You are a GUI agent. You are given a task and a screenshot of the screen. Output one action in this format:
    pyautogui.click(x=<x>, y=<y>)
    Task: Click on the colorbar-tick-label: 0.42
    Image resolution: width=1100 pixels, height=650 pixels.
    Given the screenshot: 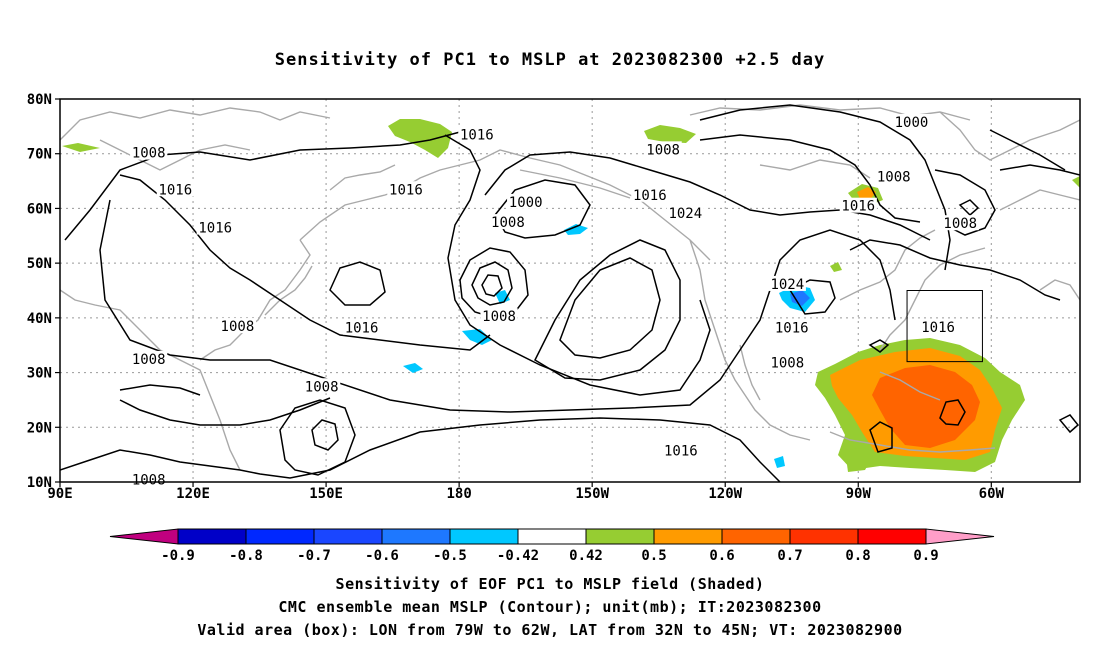 What is the action you would take?
    pyautogui.click(x=586, y=556)
    